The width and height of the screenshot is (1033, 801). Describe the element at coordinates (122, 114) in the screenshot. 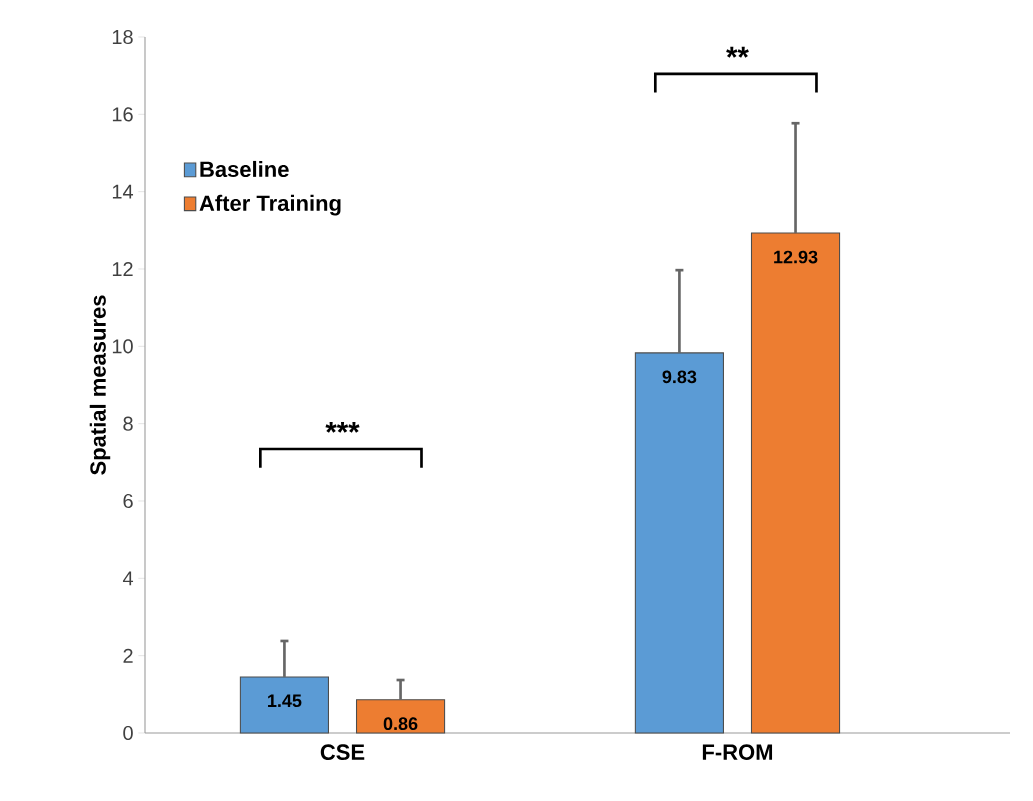

I see `y-tick-label: 16` at that location.